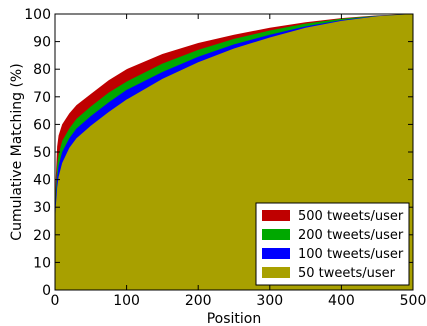 The width and height of the screenshot is (427, 326). I want to click on y-axis-label: Cumulative Matching (%), so click(17, 151).